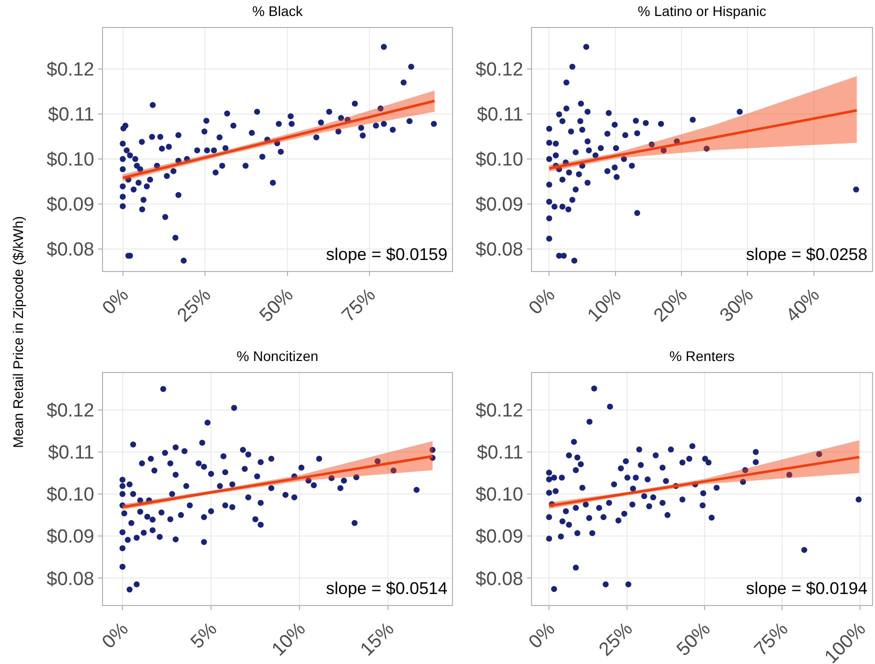 The width and height of the screenshot is (875, 664). I want to click on chart-title: % Renters, so click(702, 356).